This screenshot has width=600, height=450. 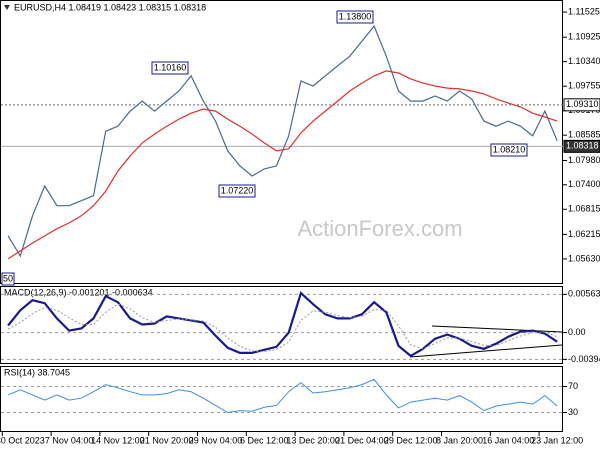 What do you see at coordinates (584, 359) in the screenshot?
I see `y-tick-label: -0.003949` at bounding box center [584, 359].